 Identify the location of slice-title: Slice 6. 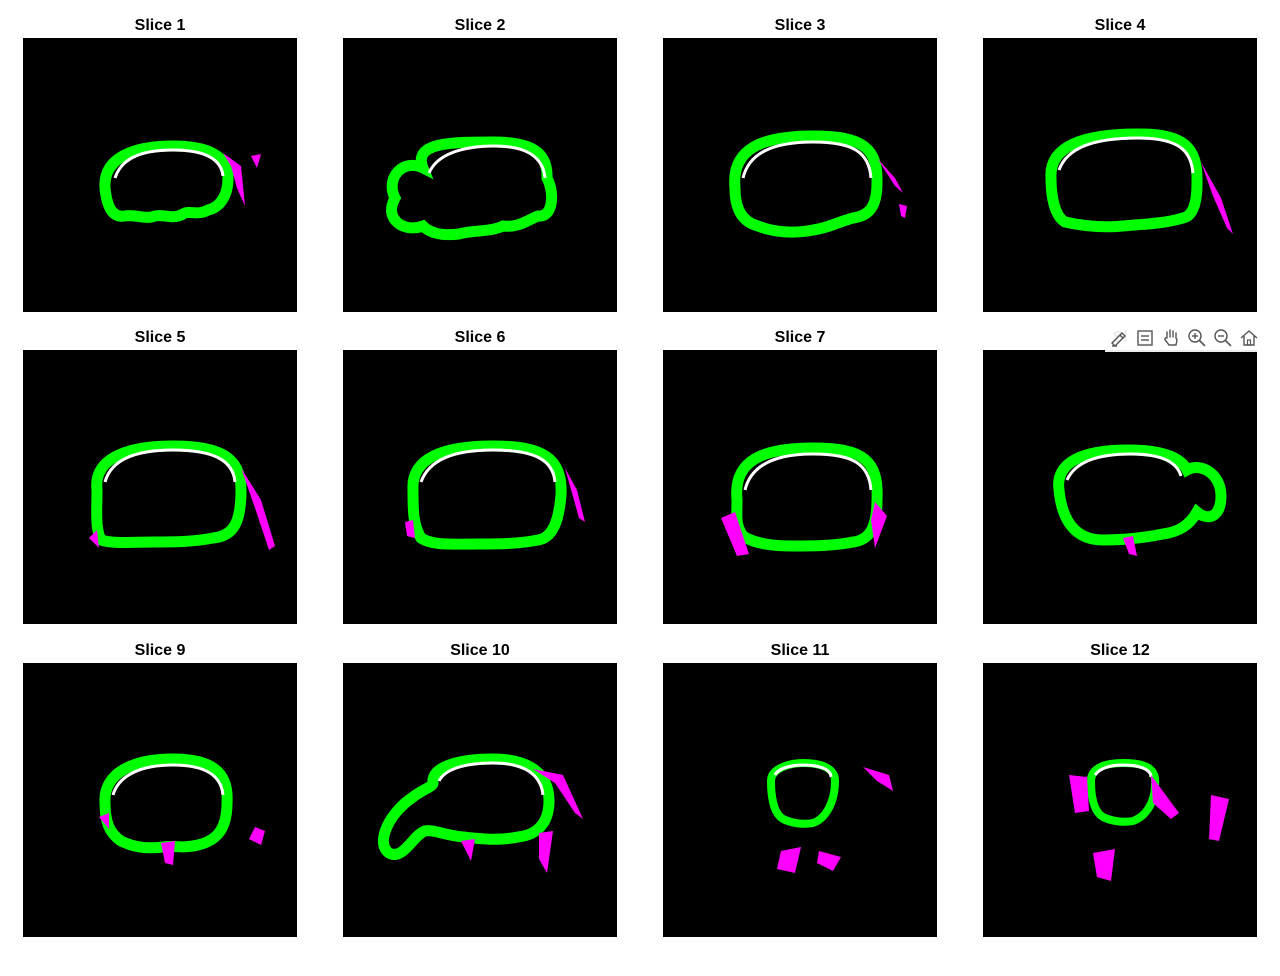
(480, 337).